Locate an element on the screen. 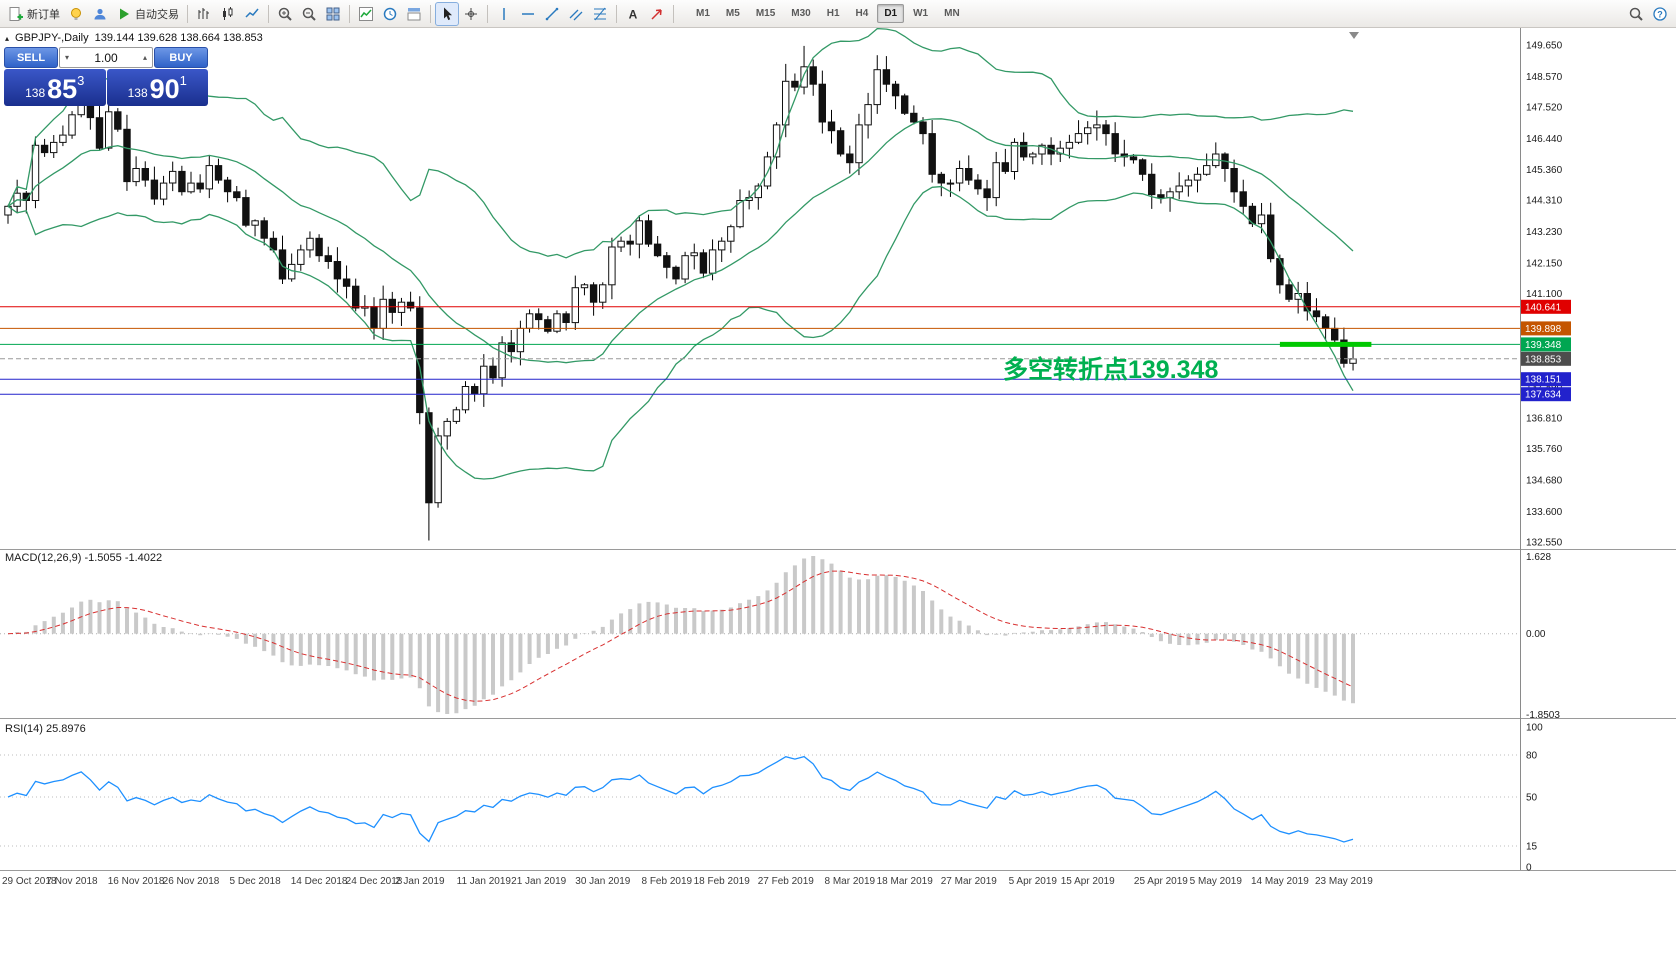 This screenshot has height=955, width=1676. vertical-line-button is located at coordinates (504, 14).